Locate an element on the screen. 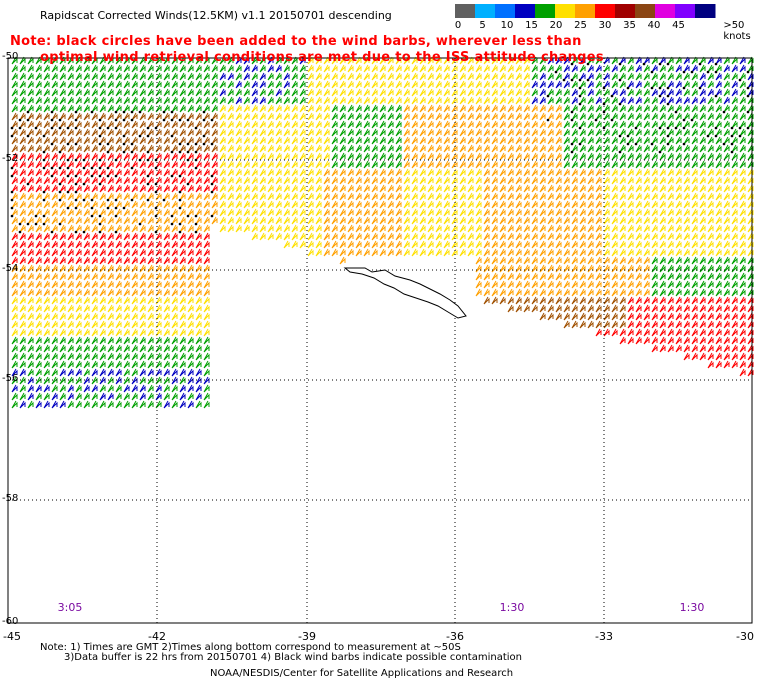 This screenshot has width=760, height=688. lat-label: -60 is located at coordinates (10, 621).